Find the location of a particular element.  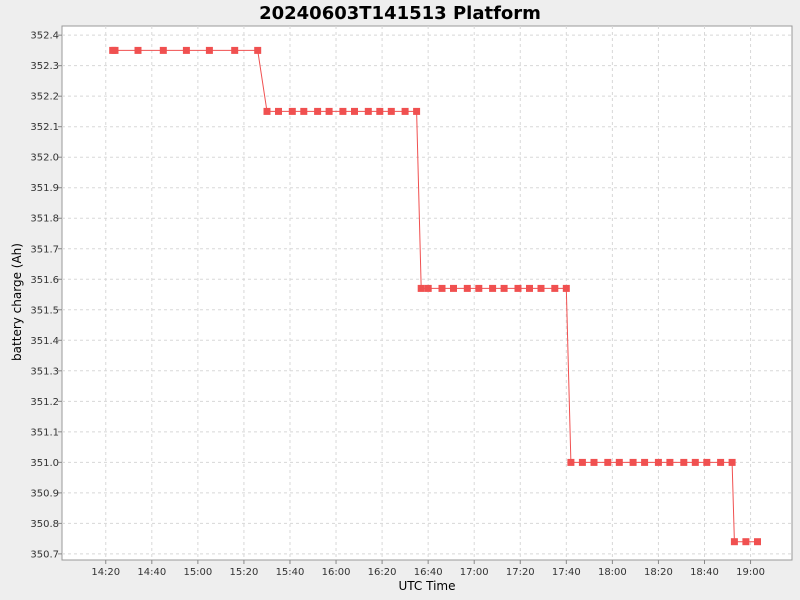

x-axis-label: UTC Time is located at coordinates (427, 586).